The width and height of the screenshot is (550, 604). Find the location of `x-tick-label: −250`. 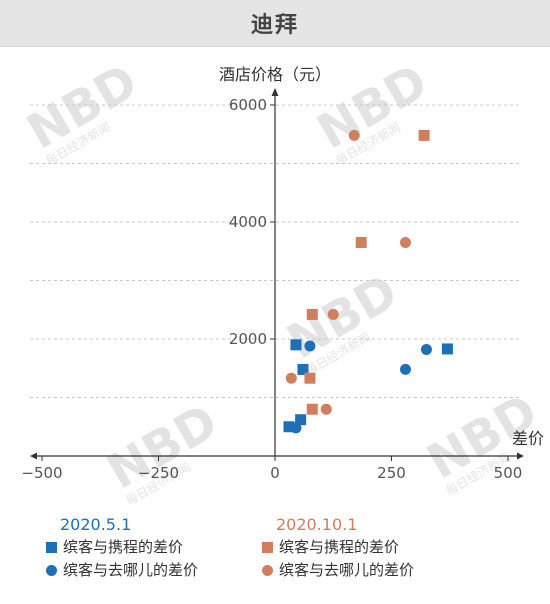

x-tick-label: −250 is located at coordinates (158, 473).